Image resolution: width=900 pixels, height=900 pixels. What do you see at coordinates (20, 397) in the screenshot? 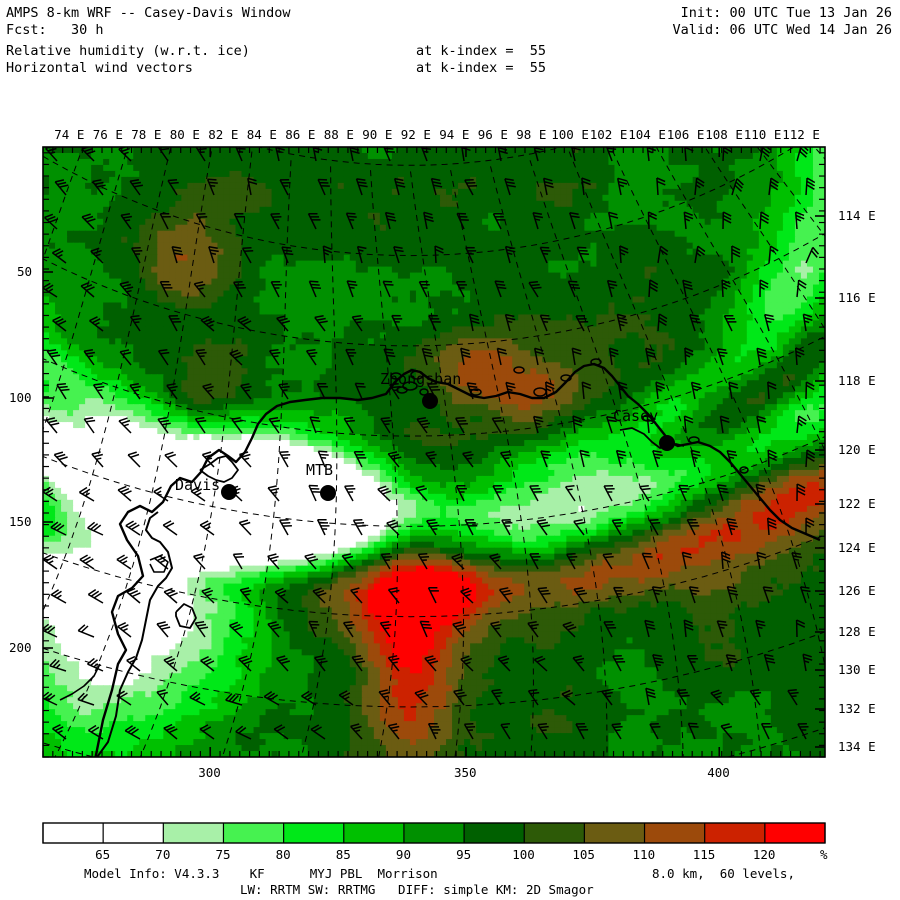
I see `left-axis-label: 100` at bounding box center [20, 397].